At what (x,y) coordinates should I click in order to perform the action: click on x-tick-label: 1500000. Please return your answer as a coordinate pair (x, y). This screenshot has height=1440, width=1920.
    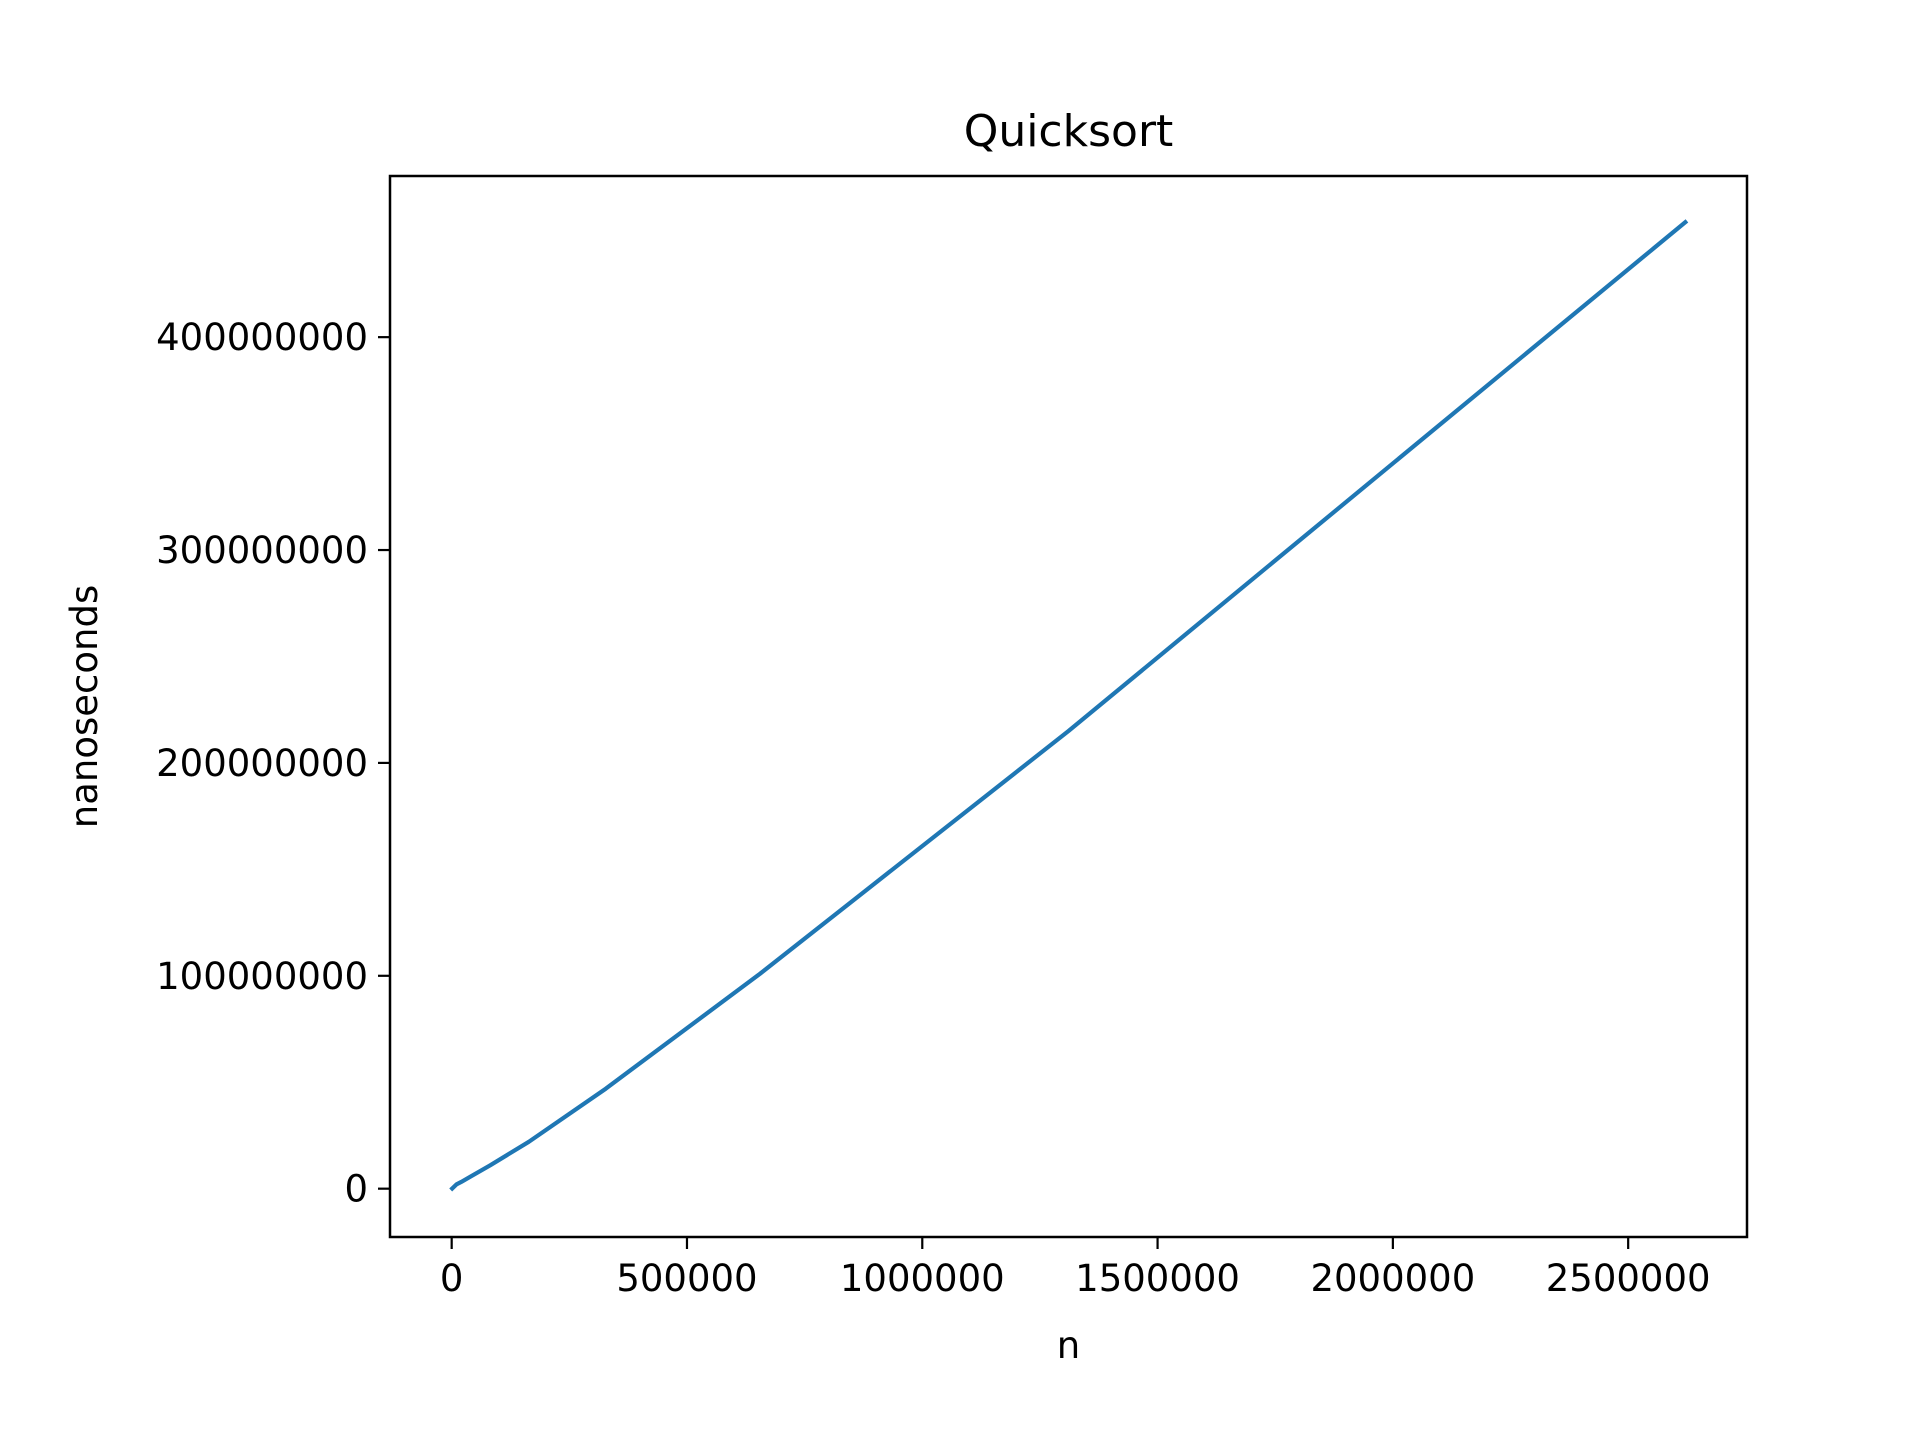
    Looking at the image, I should click on (1157, 1278).